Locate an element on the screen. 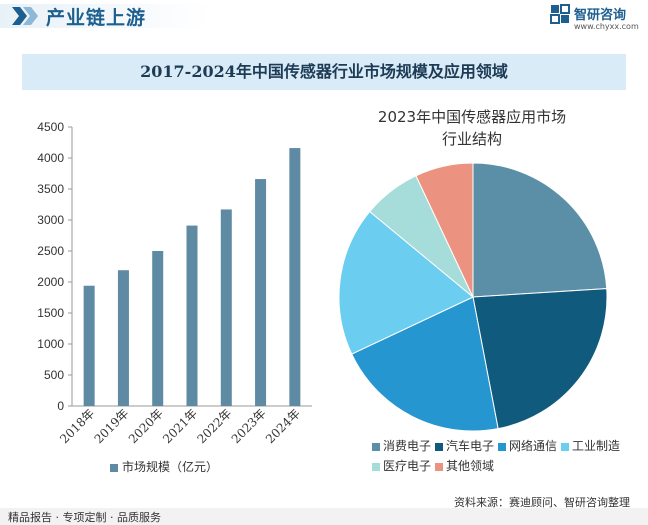  pie-title-line: 2023年中国传感器应用市场 is located at coordinates (472, 117).